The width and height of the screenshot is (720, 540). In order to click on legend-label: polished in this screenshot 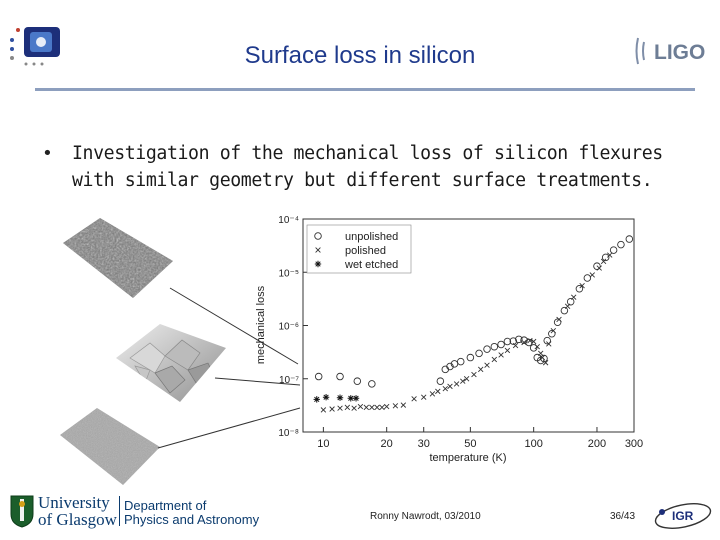, I will do `click(365, 251)`.